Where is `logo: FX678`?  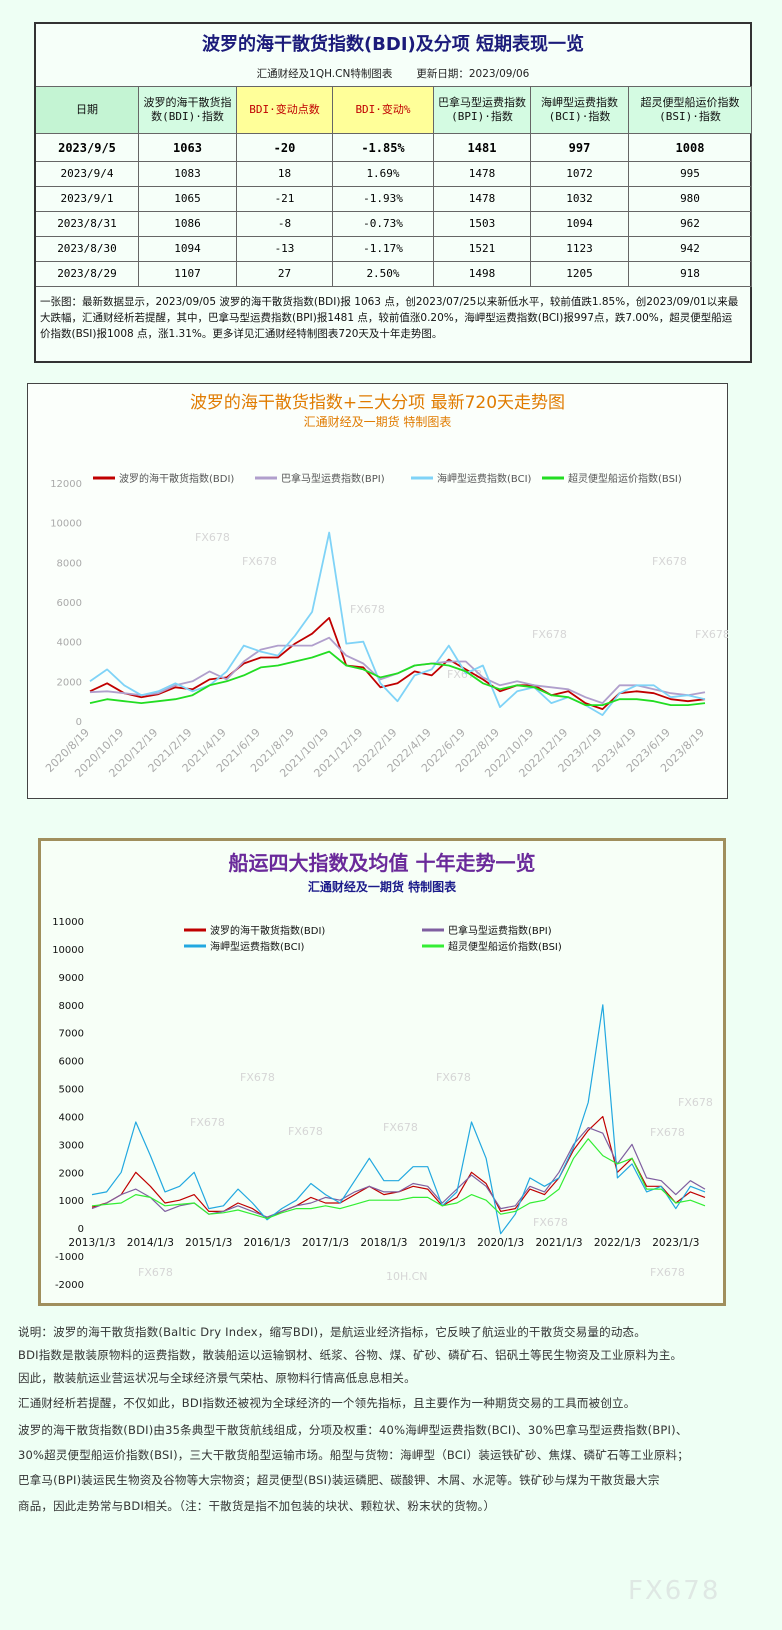
logo: FX678 is located at coordinates (674, 1591).